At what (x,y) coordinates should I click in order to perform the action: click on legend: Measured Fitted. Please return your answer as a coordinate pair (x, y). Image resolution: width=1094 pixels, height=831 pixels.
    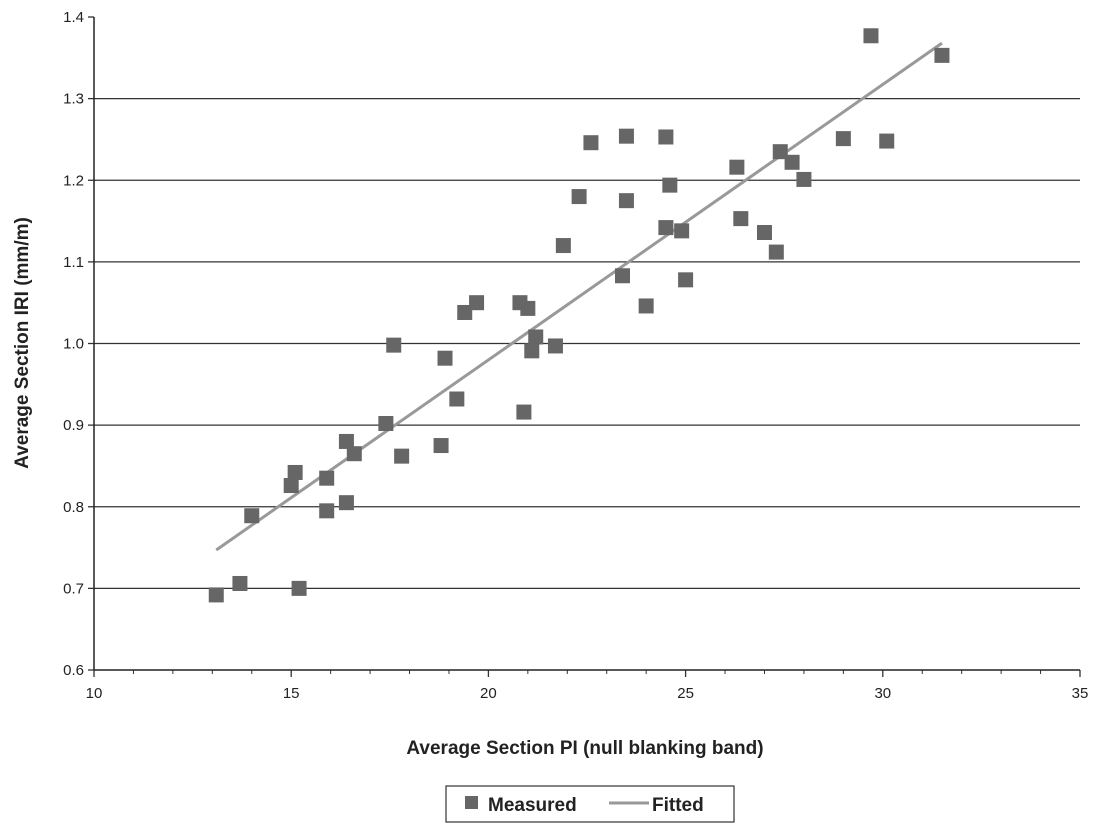
    Looking at the image, I should click on (590, 804).